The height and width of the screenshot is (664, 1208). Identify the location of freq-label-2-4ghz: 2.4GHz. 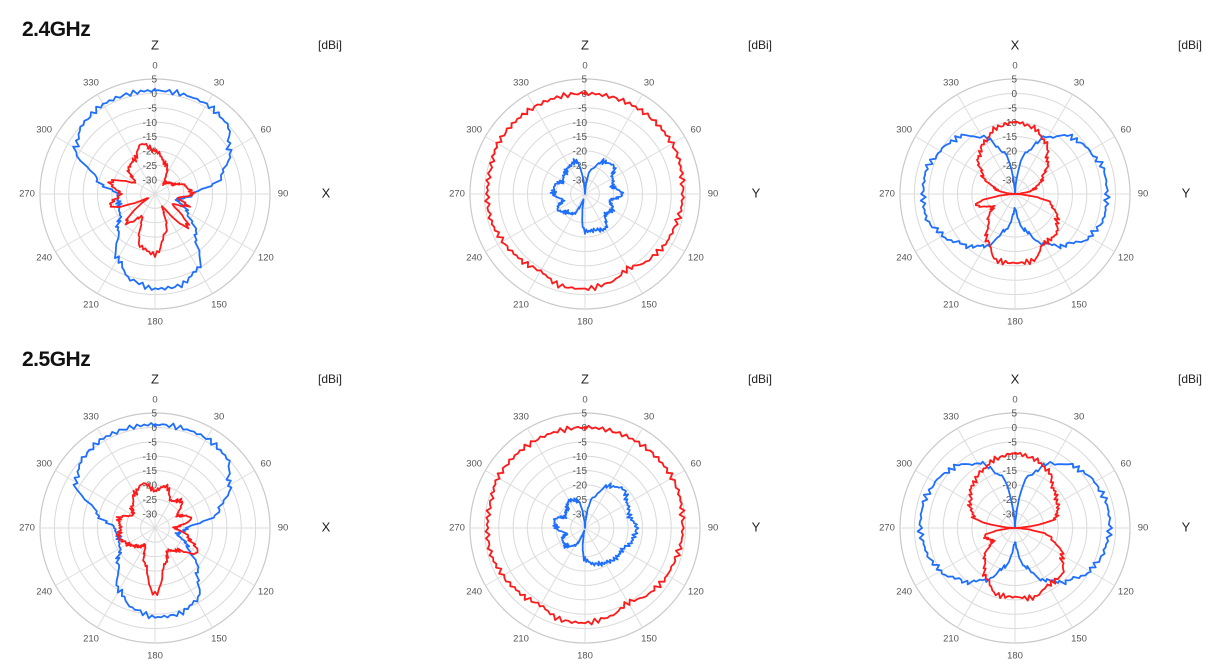
(56, 29).